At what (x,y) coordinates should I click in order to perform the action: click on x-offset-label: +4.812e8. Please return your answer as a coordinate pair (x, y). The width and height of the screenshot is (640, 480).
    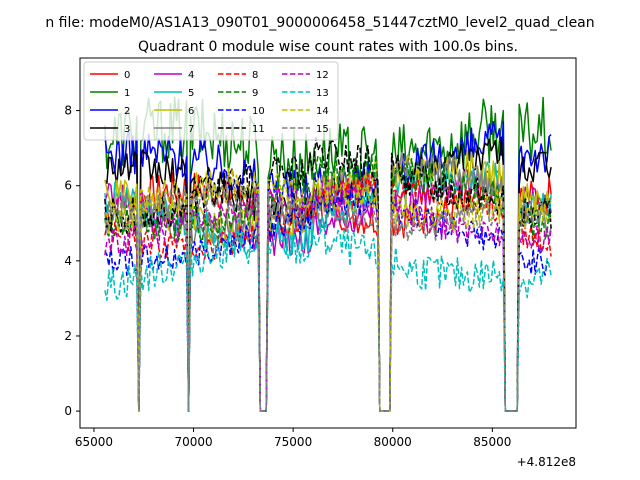
    Looking at the image, I should click on (546, 462).